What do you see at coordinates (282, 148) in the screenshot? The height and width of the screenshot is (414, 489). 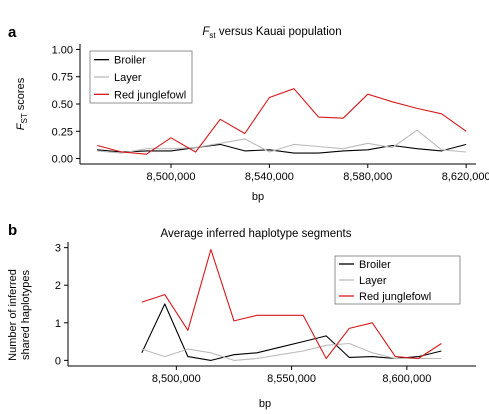 I see `panel-a-series-broiler` at bounding box center [282, 148].